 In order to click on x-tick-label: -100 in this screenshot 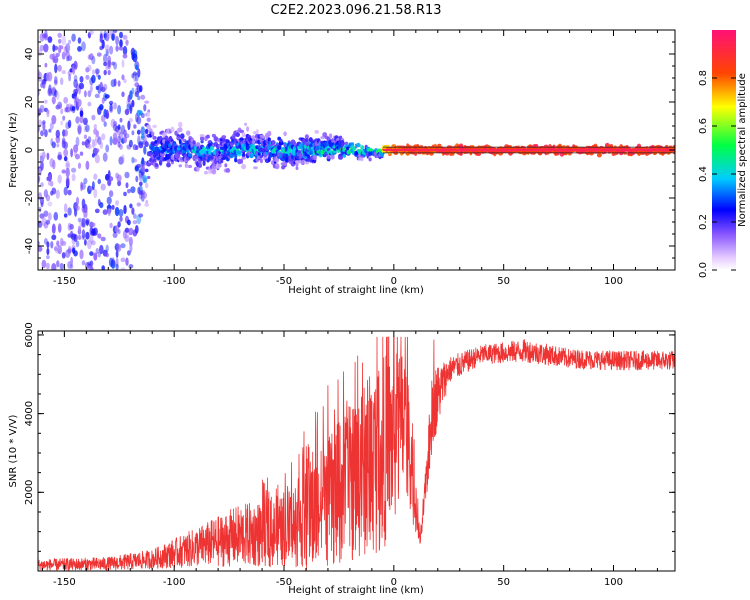, I will do `click(174, 582)`.